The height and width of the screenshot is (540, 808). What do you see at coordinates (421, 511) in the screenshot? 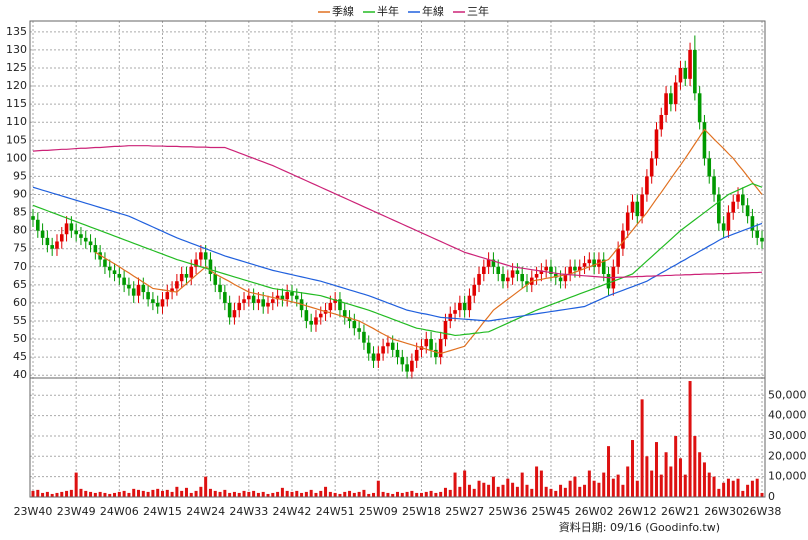
I see `x-tick-label: 25W18` at bounding box center [421, 511].